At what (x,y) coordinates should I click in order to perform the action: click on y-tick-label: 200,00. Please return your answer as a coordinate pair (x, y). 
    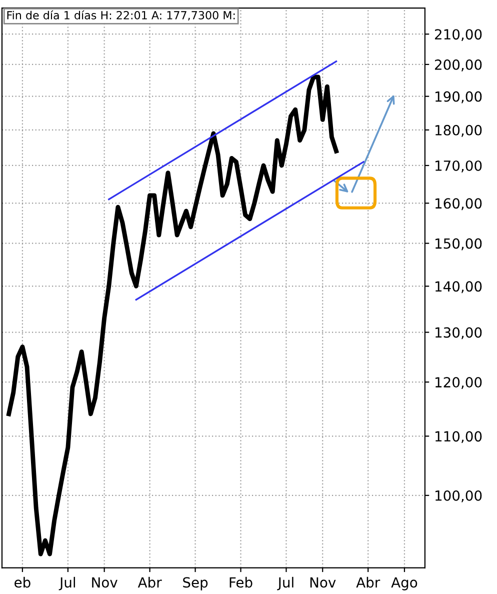
    Looking at the image, I should click on (458, 65).